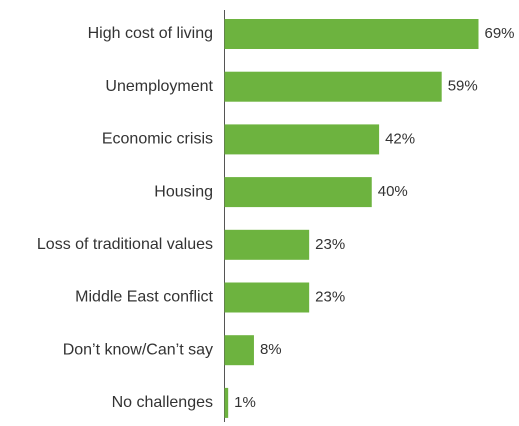  What do you see at coordinates (245, 402) in the screenshot?
I see `value-label-7: 1%` at bounding box center [245, 402].